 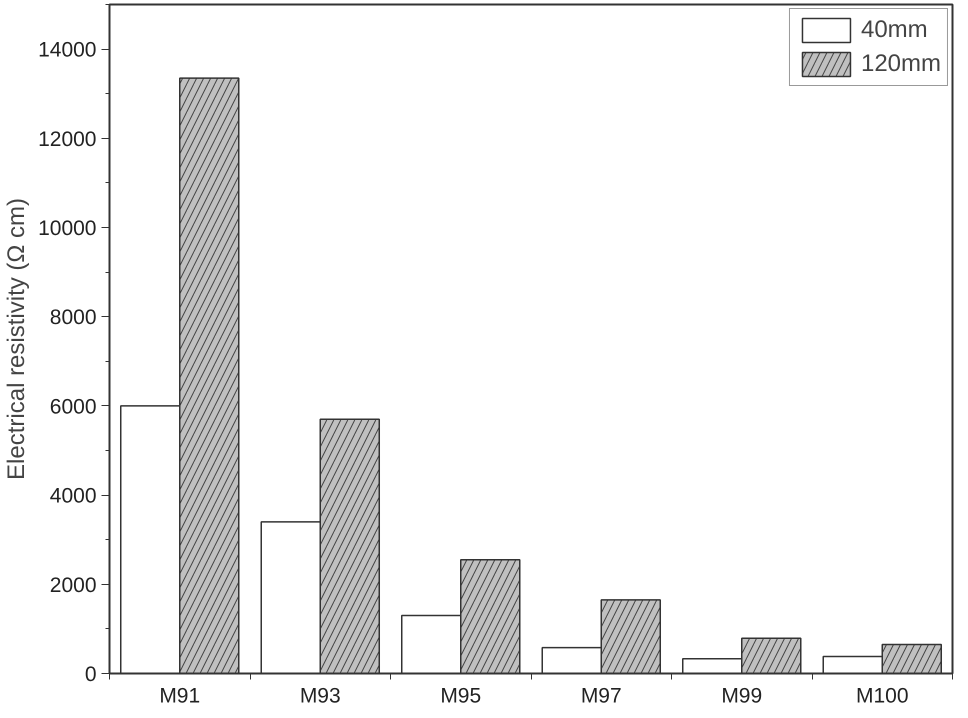 I want to click on x-tick-label: M100, so click(x=882, y=696).